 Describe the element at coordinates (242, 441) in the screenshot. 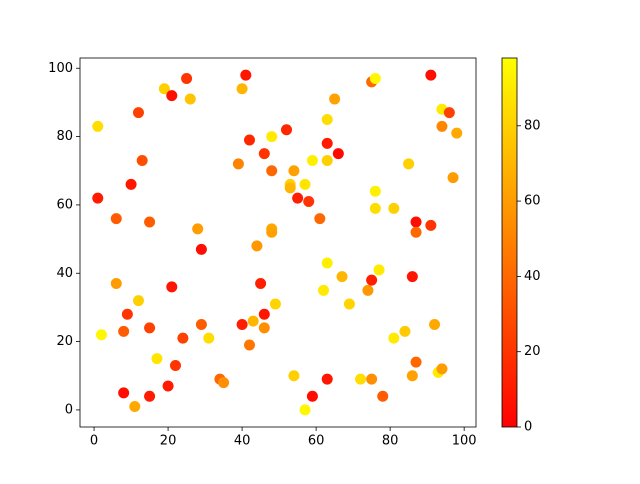

I see `x-tick-label: 40` at that location.